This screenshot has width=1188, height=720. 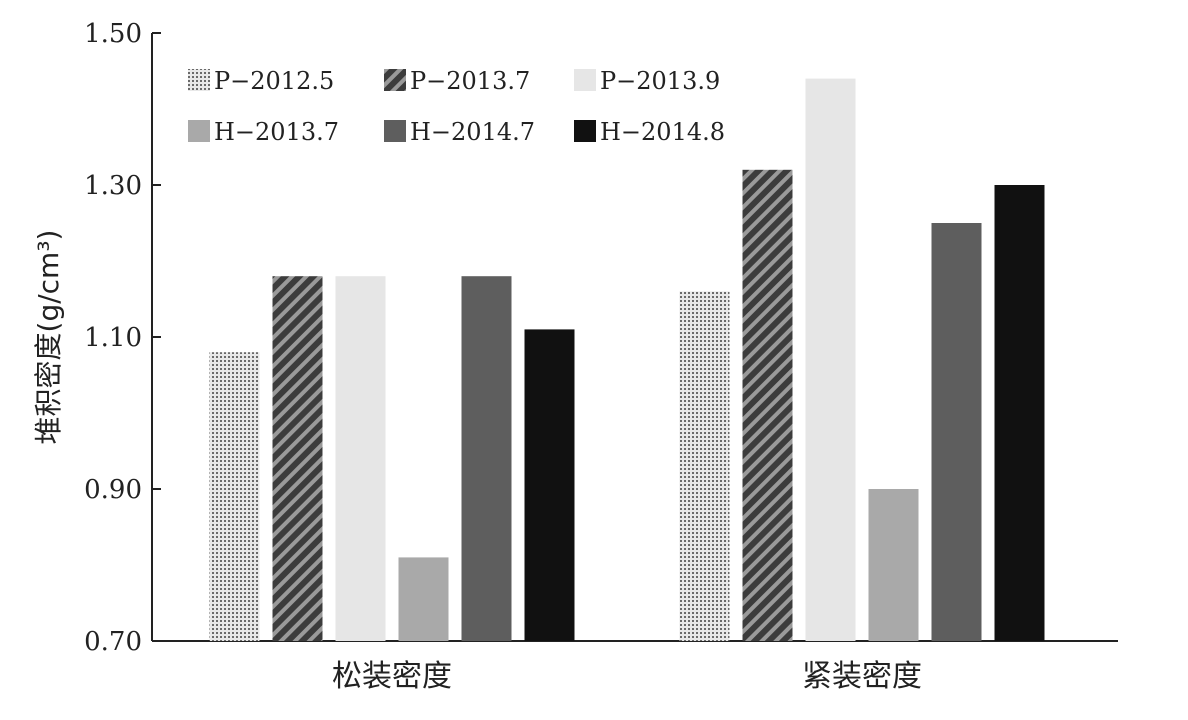 What do you see at coordinates (274, 81) in the screenshot?
I see `legend-label: P−2012.5` at bounding box center [274, 81].